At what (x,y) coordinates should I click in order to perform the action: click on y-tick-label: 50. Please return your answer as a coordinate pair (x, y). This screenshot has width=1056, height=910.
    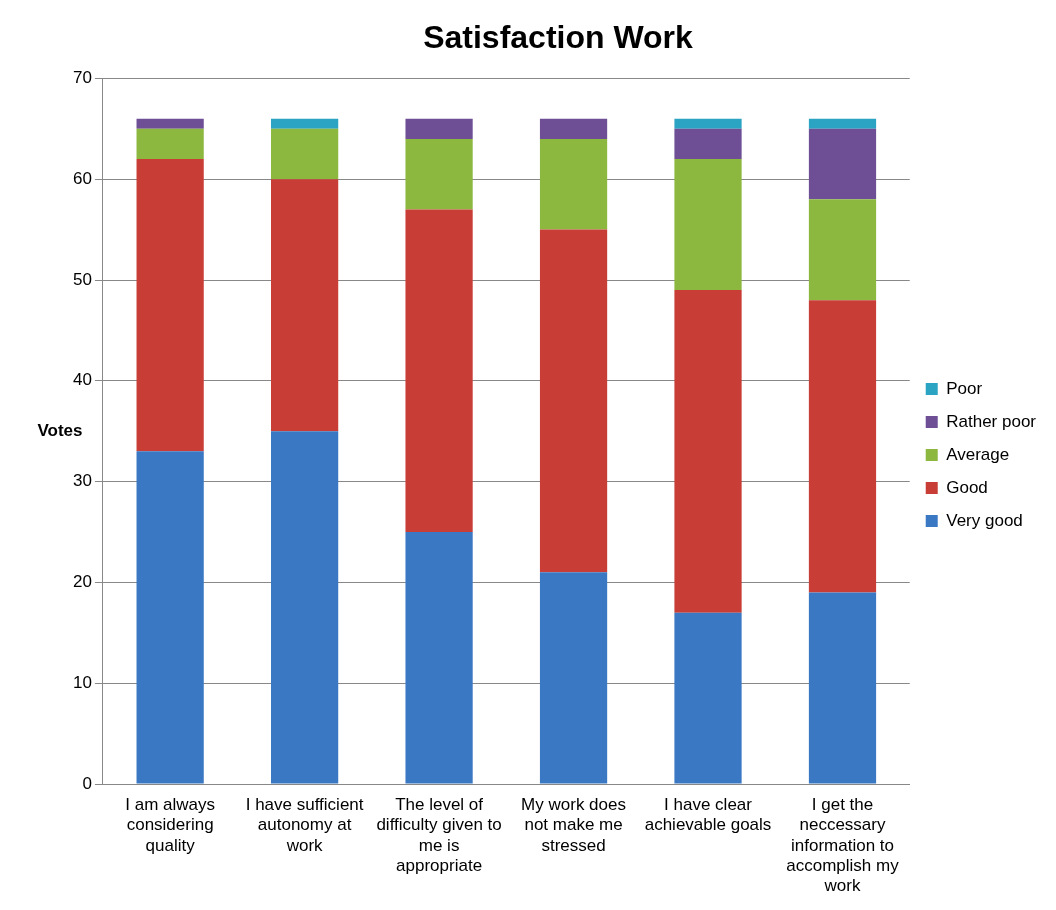
    Looking at the image, I should click on (82, 279).